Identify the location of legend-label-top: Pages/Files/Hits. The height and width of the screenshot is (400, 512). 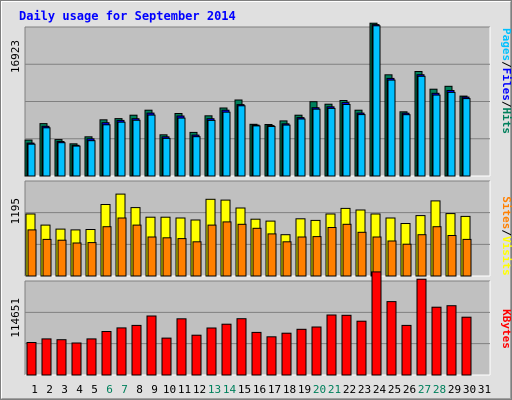
(506, 81).